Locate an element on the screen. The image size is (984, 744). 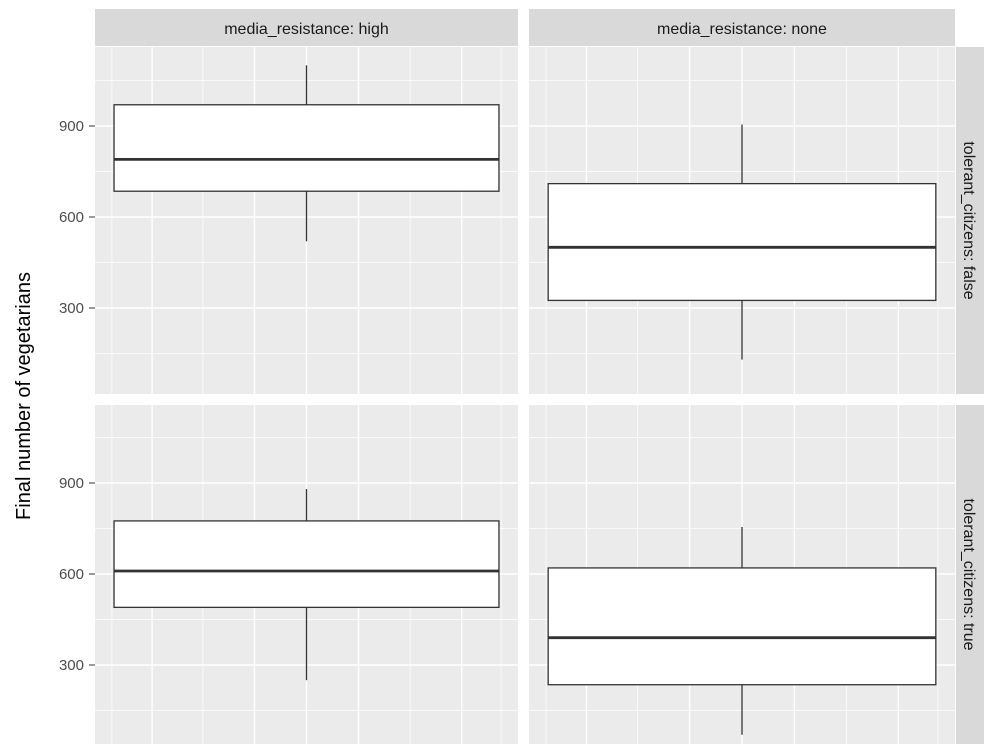
row-strip-label-0: tolerant_citizens: false is located at coordinates (968, 220).